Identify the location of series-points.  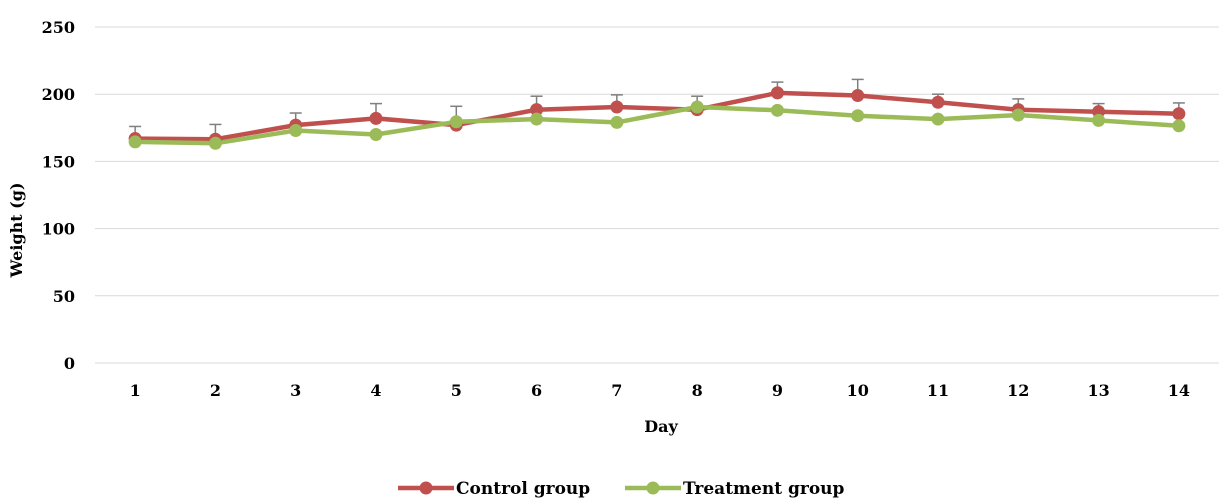
(657, 118).